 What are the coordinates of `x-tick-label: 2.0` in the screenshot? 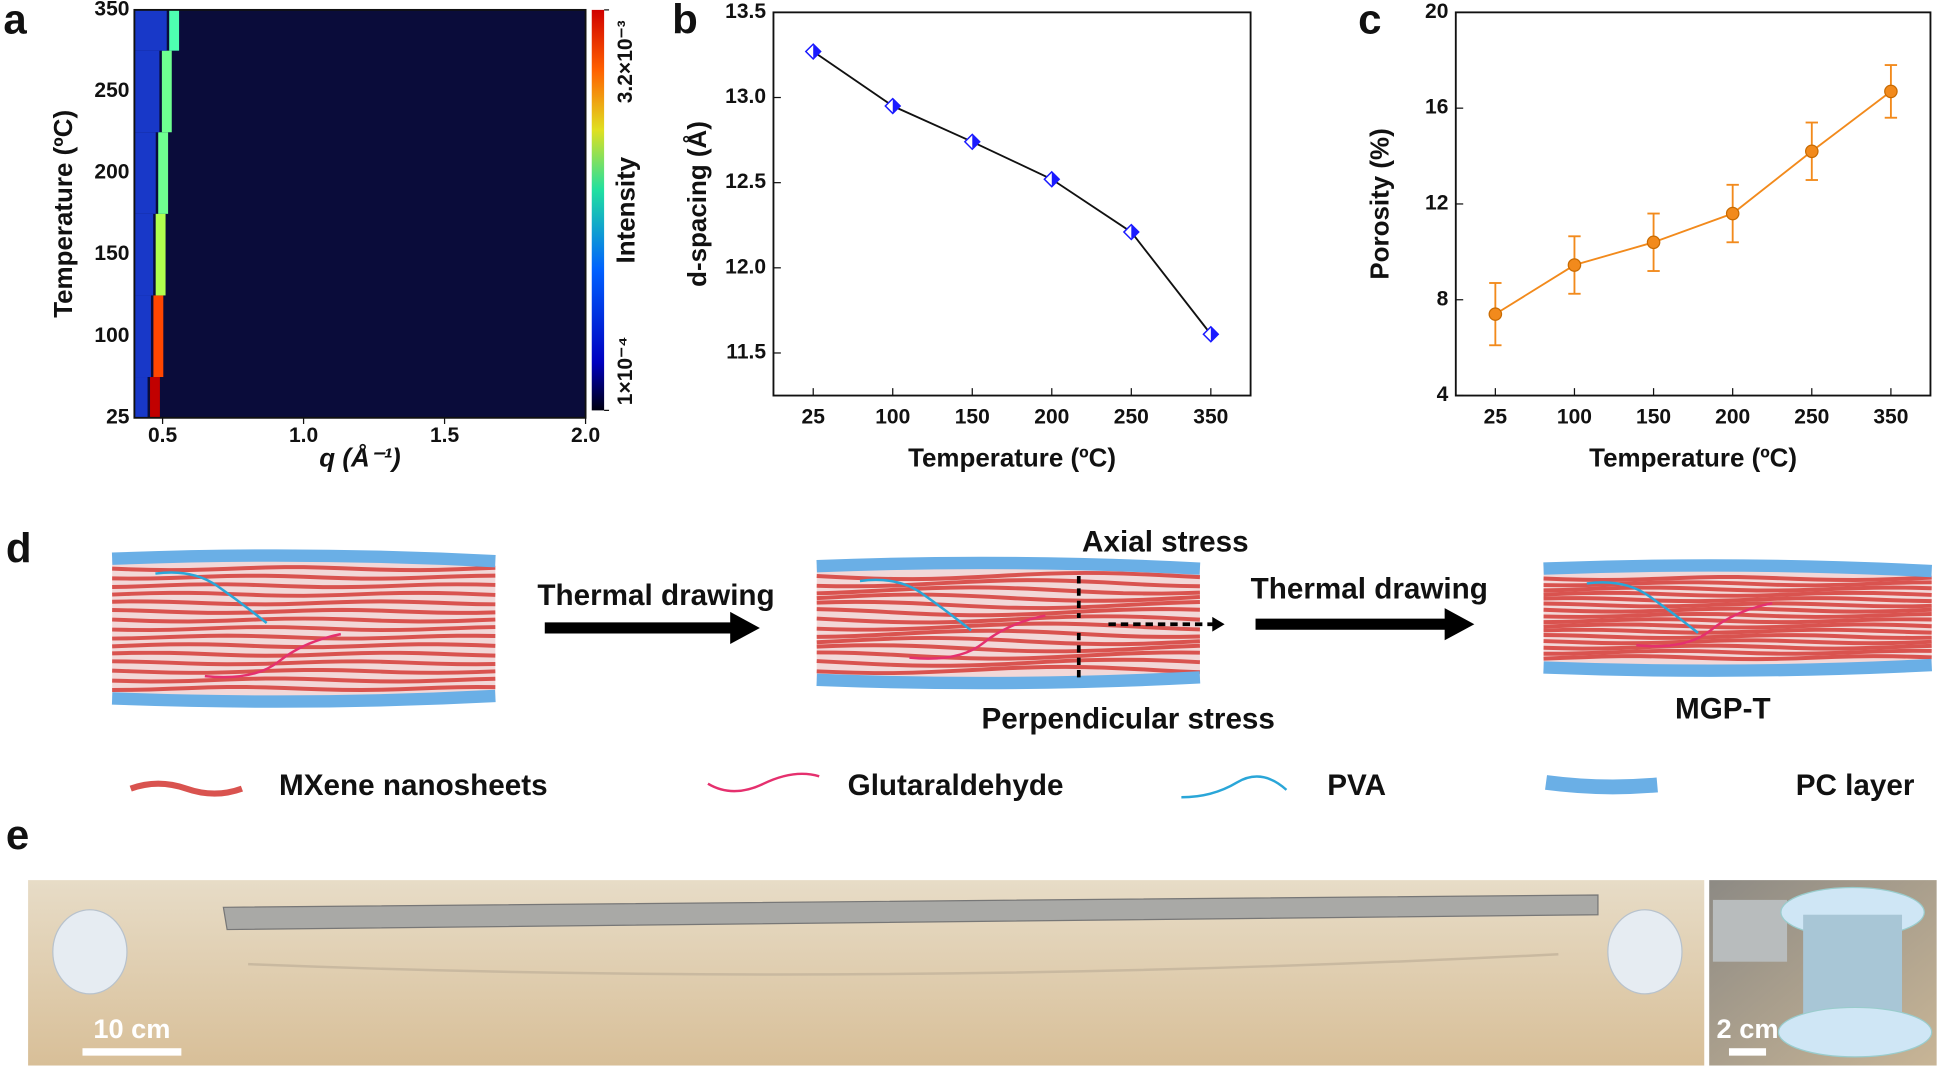 It's located at (585, 435).